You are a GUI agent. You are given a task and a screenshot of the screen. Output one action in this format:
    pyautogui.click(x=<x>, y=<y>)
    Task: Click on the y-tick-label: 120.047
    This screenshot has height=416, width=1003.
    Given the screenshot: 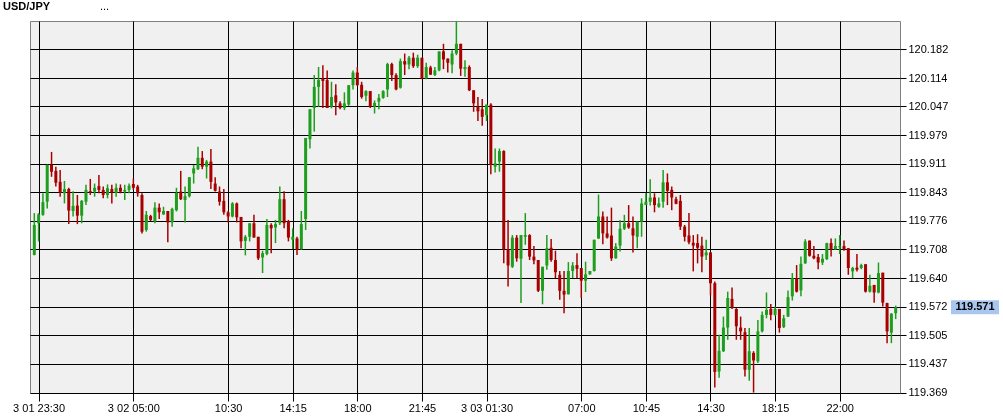 What is the action you would take?
    pyautogui.click(x=928, y=105)
    